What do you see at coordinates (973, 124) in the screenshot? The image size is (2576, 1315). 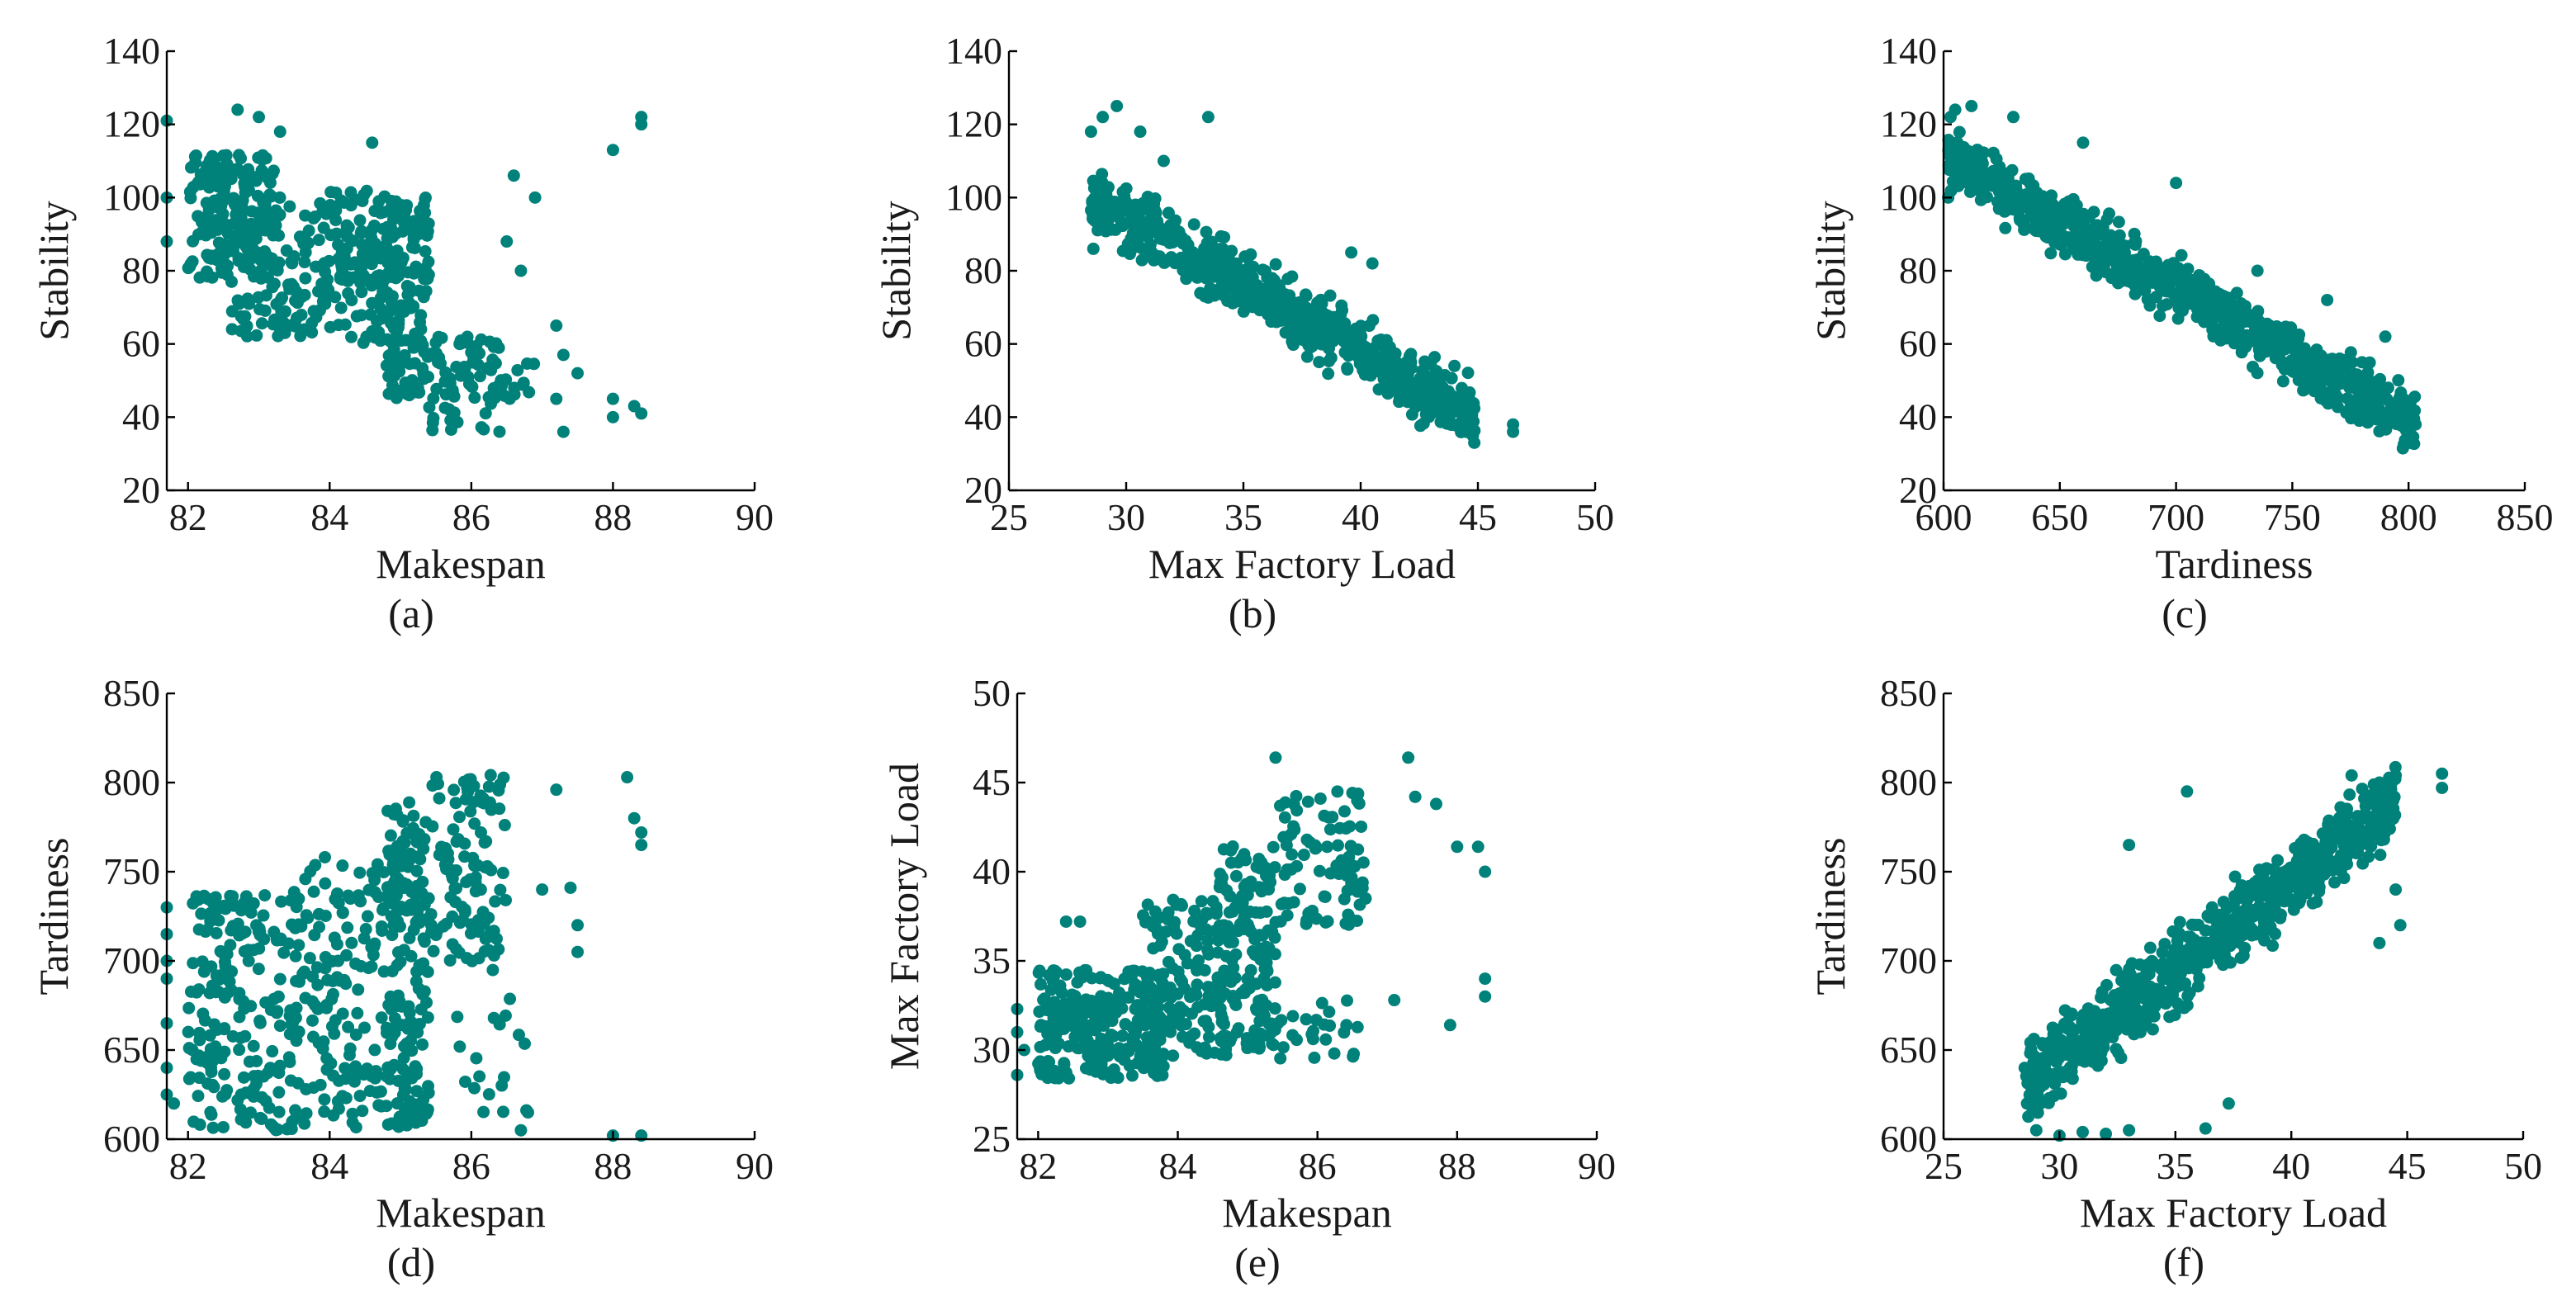 I see `y-tick-label: 120` at bounding box center [973, 124].